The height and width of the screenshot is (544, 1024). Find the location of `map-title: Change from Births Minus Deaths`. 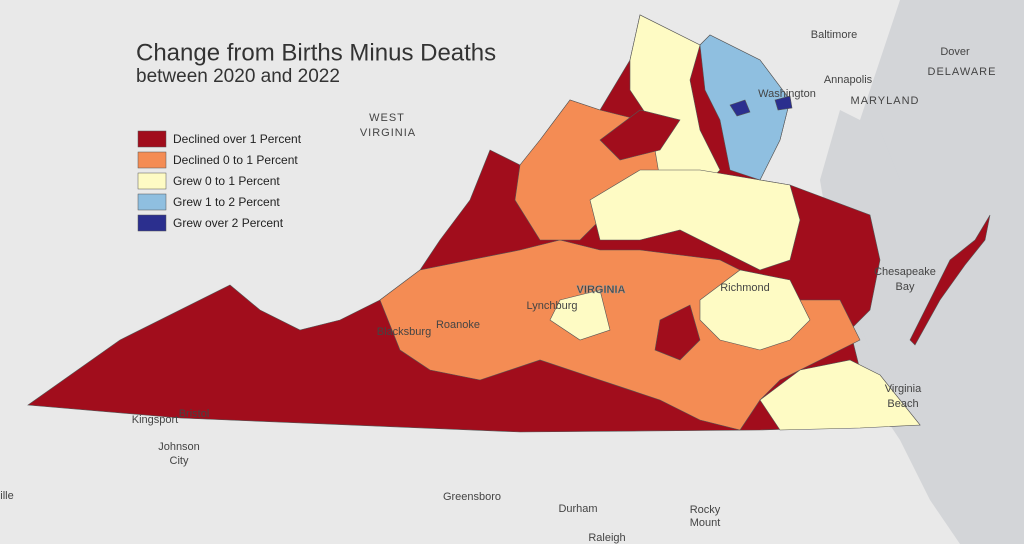

map-title: Change from Births Minus Deaths is located at coordinates (316, 52).